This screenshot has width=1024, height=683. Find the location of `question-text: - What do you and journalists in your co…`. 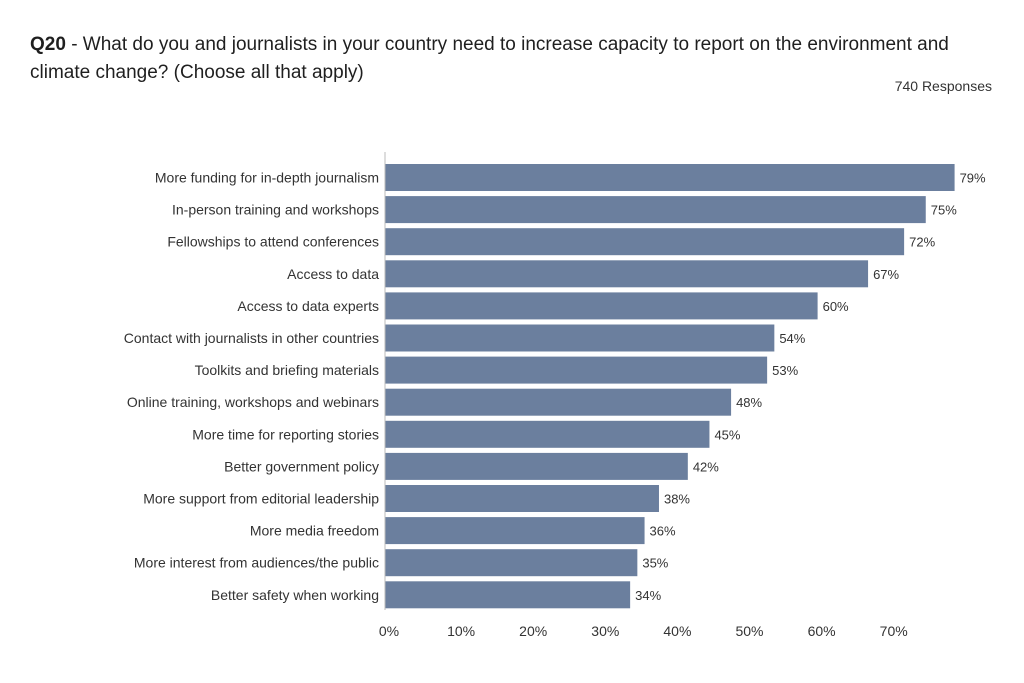

question-text: - What do you and journalists in your co… is located at coordinates (489, 58).